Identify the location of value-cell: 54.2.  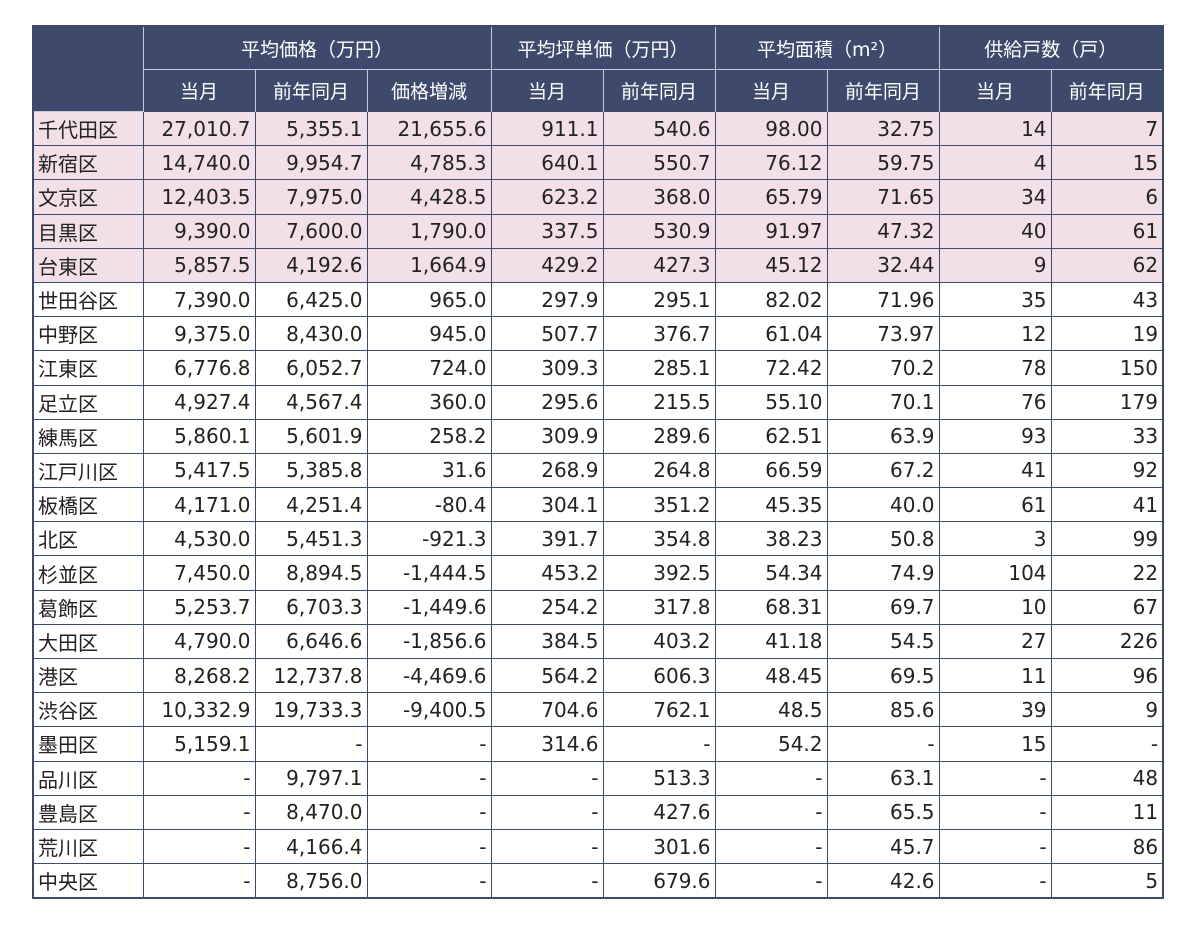
(771, 744).